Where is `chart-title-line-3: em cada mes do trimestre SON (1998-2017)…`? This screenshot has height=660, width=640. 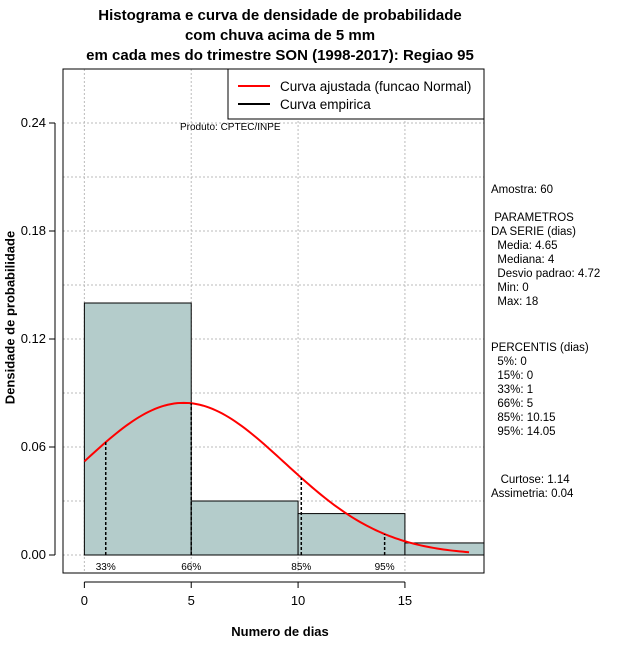
chart-title-line-3: em cada mes do trimestre SON (1998-2017)… is located at coordinates (280, 55).